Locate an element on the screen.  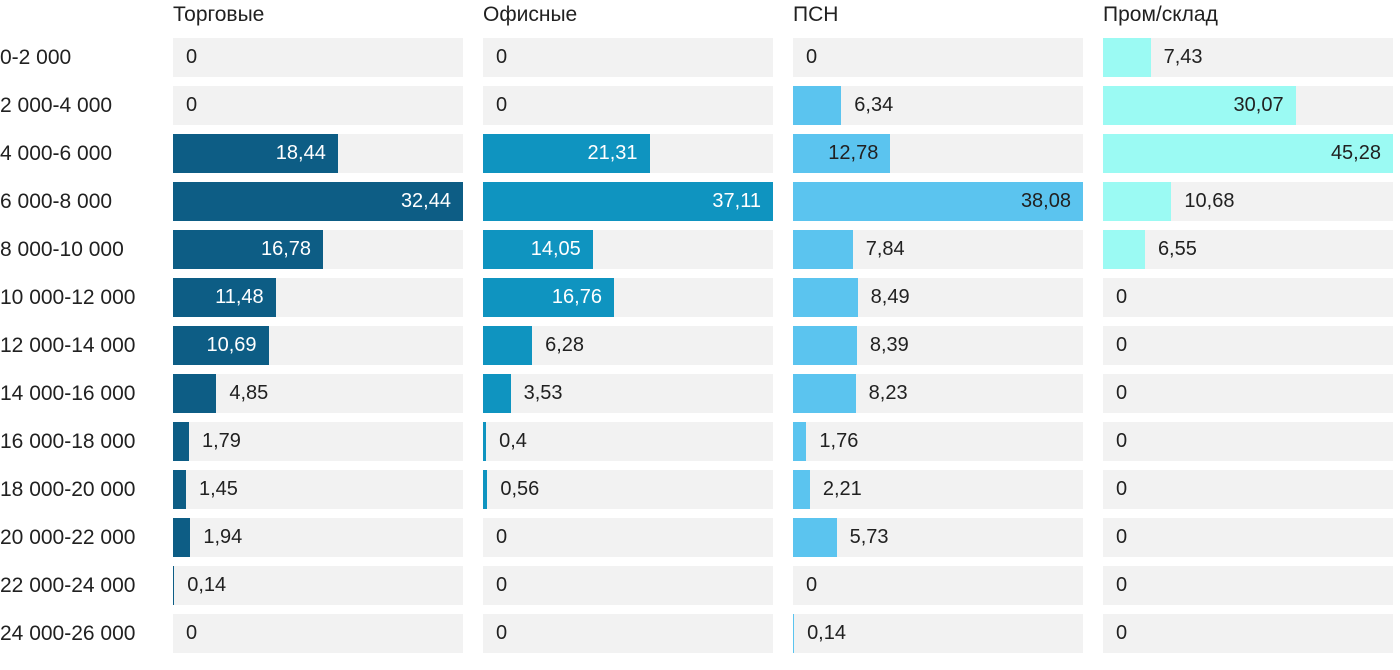
bar-track: 7,84 is located at coordinates (938, 249).